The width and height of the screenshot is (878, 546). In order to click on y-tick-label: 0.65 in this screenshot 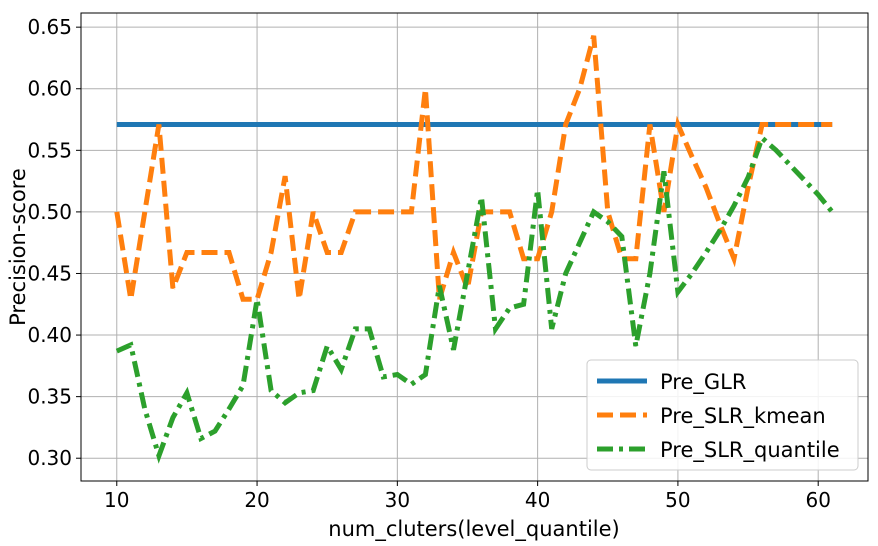, I will do `click(49, 27)`.